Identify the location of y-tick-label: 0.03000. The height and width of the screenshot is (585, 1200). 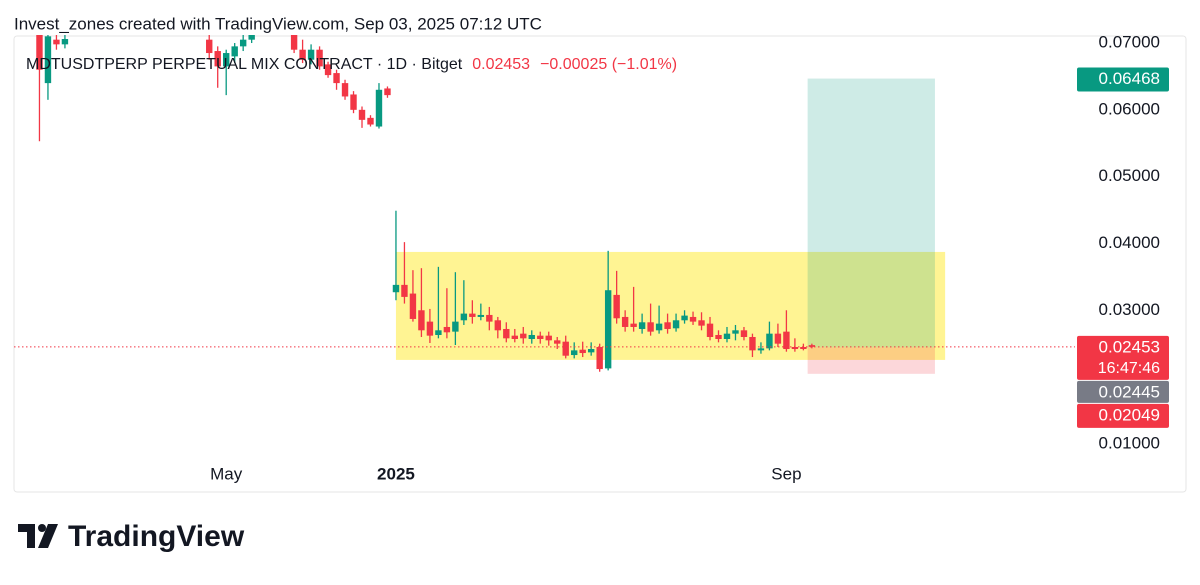
(1129, 309).